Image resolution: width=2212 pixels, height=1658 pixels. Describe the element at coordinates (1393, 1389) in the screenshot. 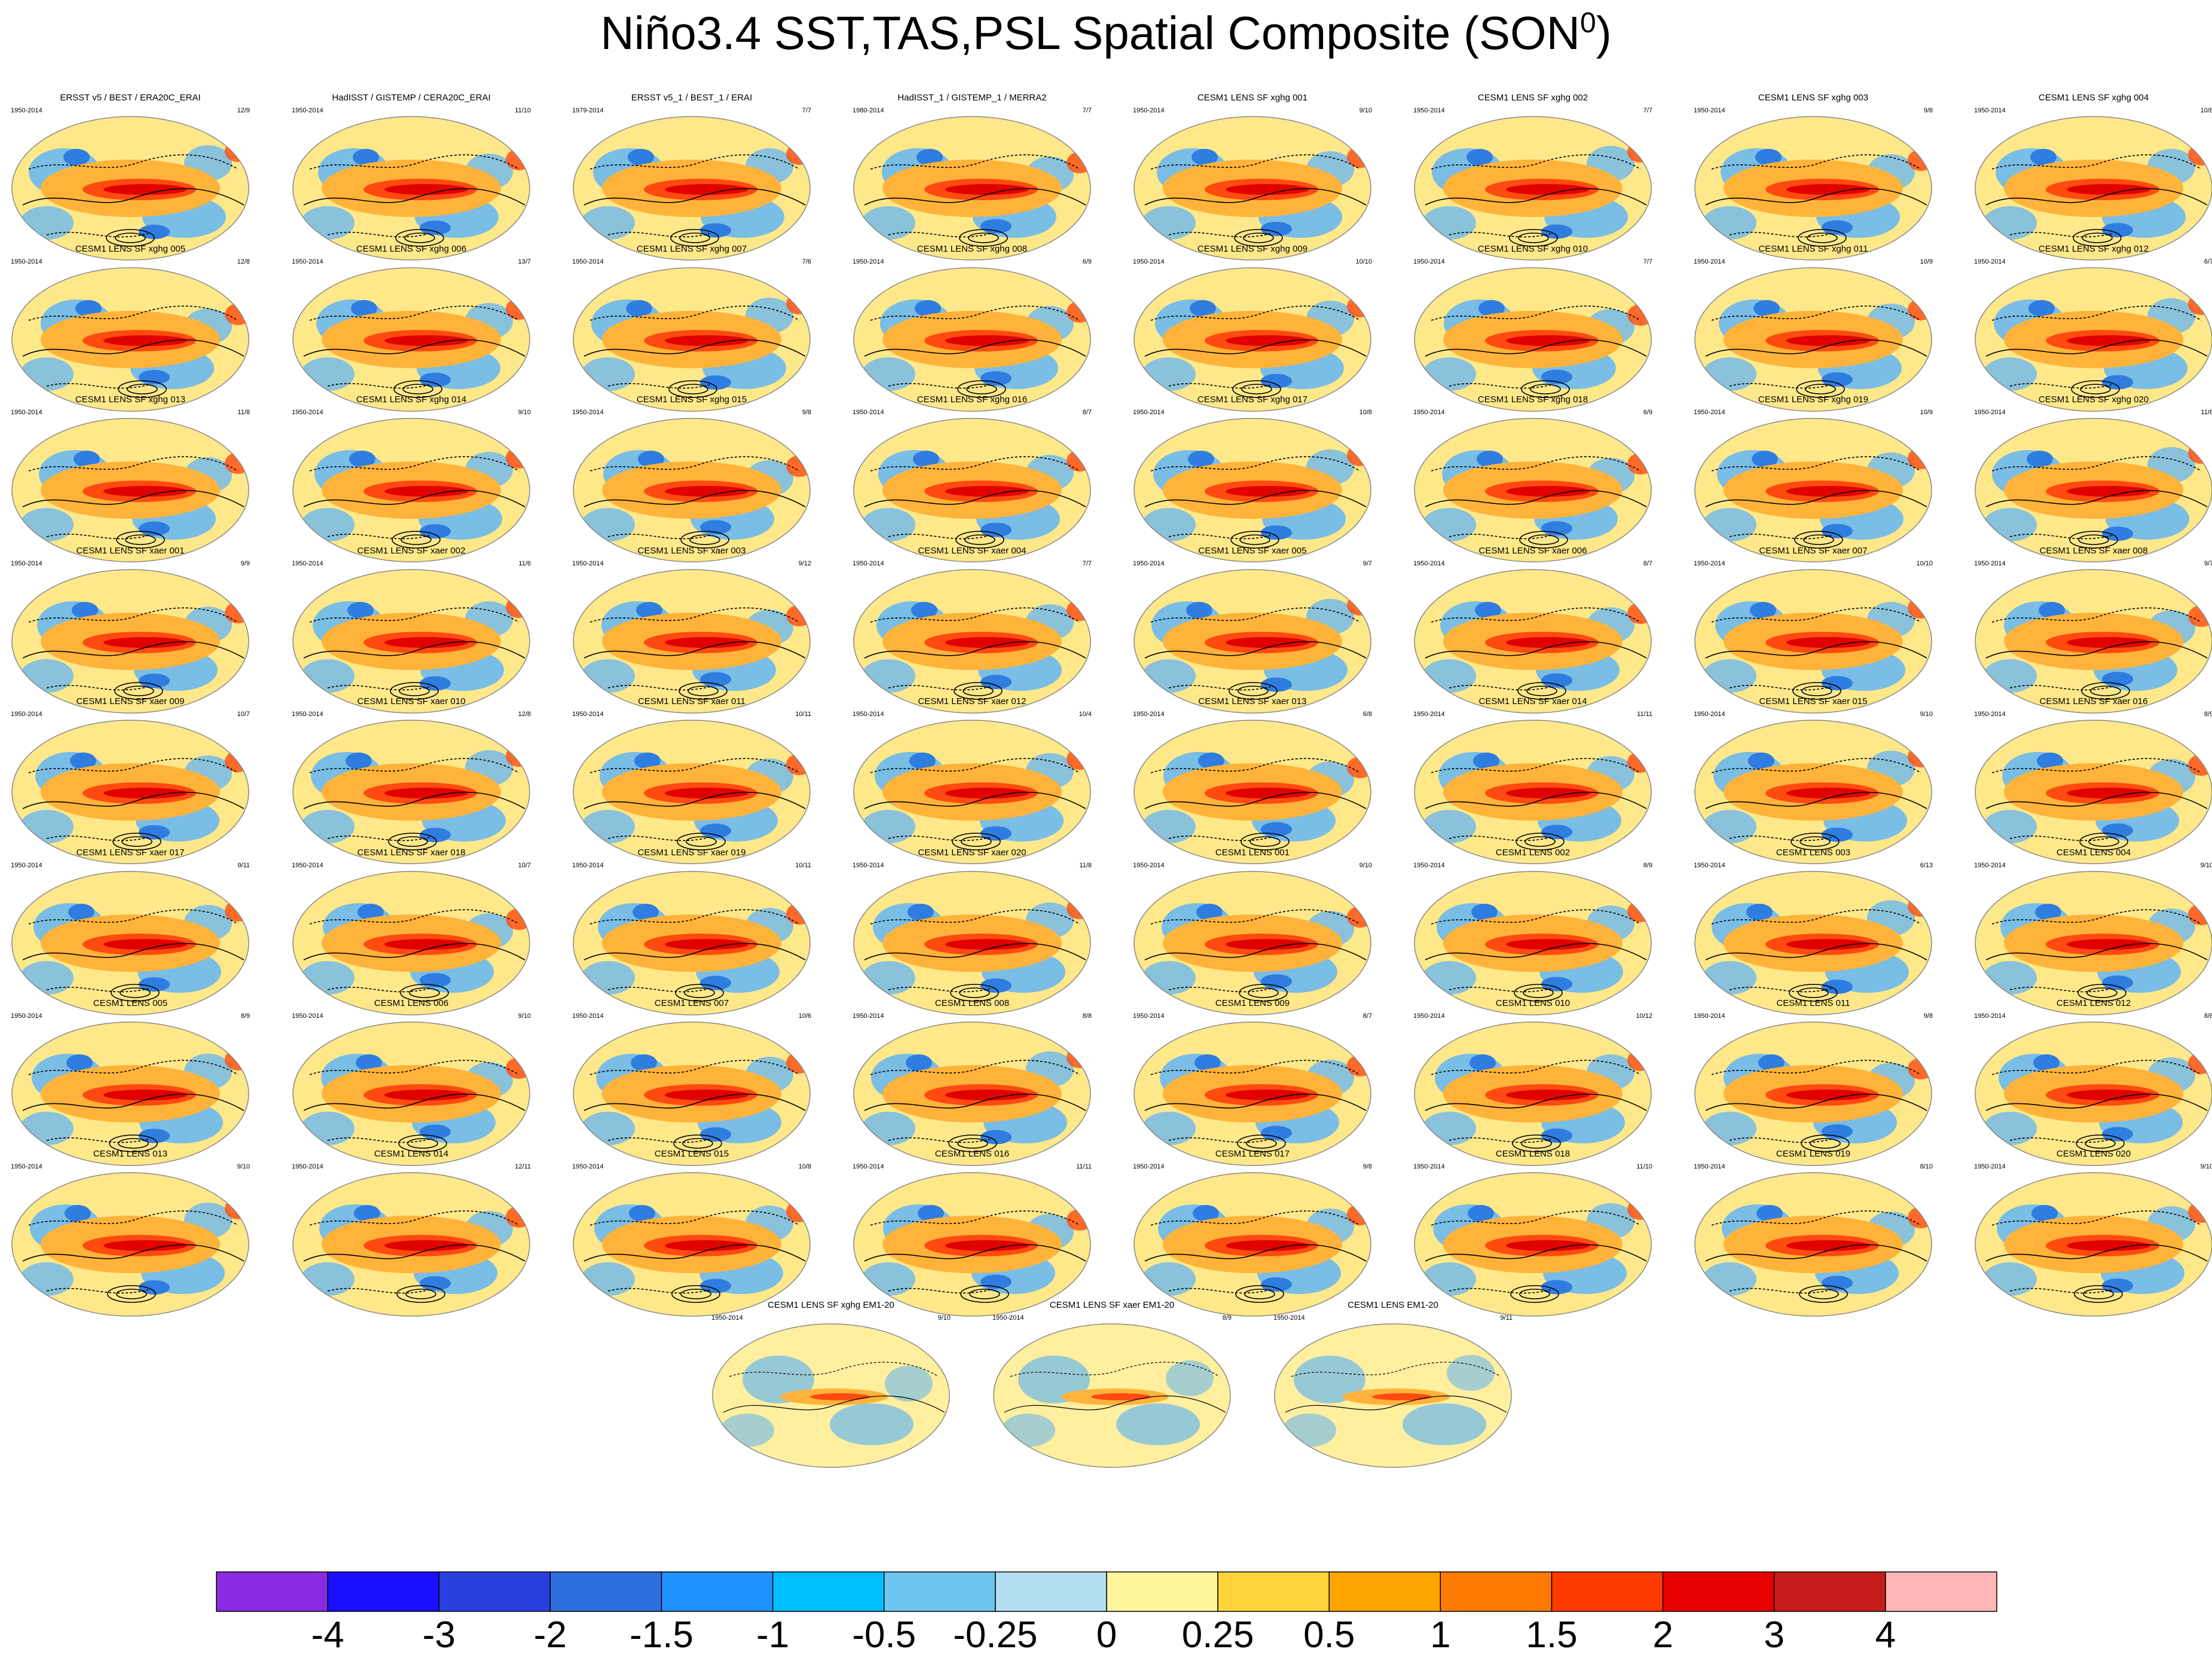

I see `map-panel: CESM1 LENS EM1-20 1950-2014 9/11` at that location.